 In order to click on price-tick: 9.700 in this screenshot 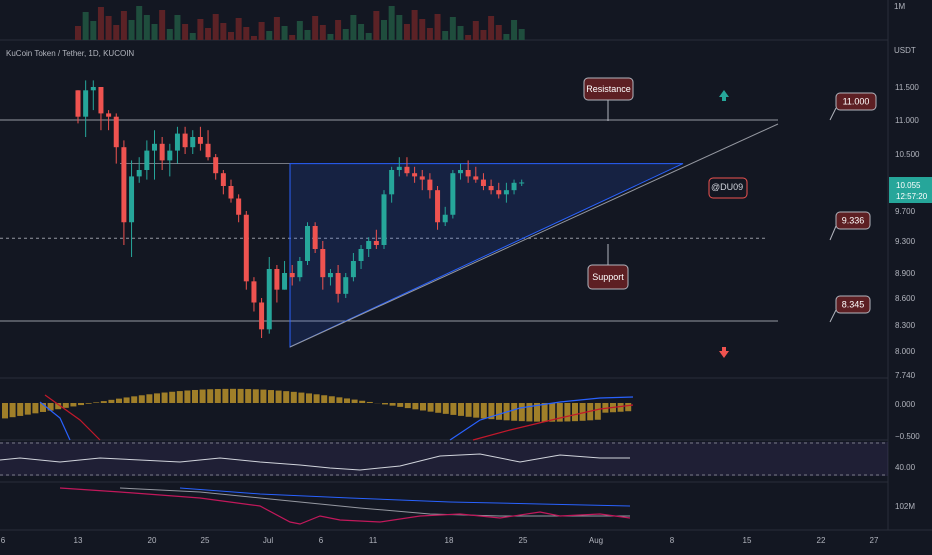, I will do `click(905, 211)`.